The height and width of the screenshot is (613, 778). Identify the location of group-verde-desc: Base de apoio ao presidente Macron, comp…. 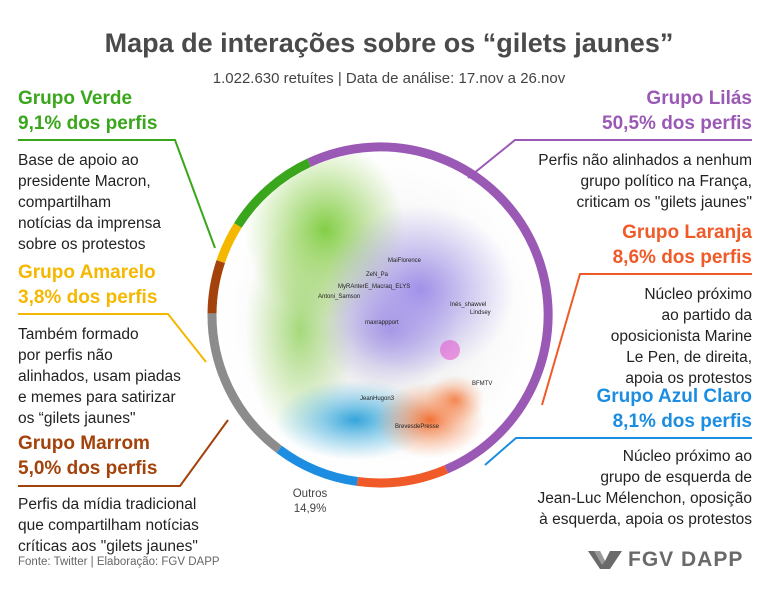
(90, 202).